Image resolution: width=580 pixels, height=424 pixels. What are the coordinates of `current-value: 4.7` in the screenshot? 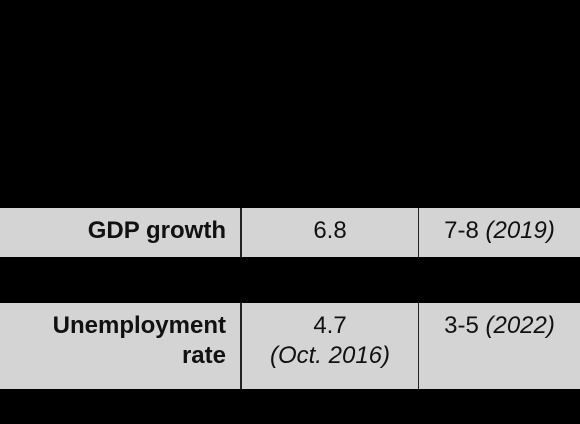 It's located at (330, 325).